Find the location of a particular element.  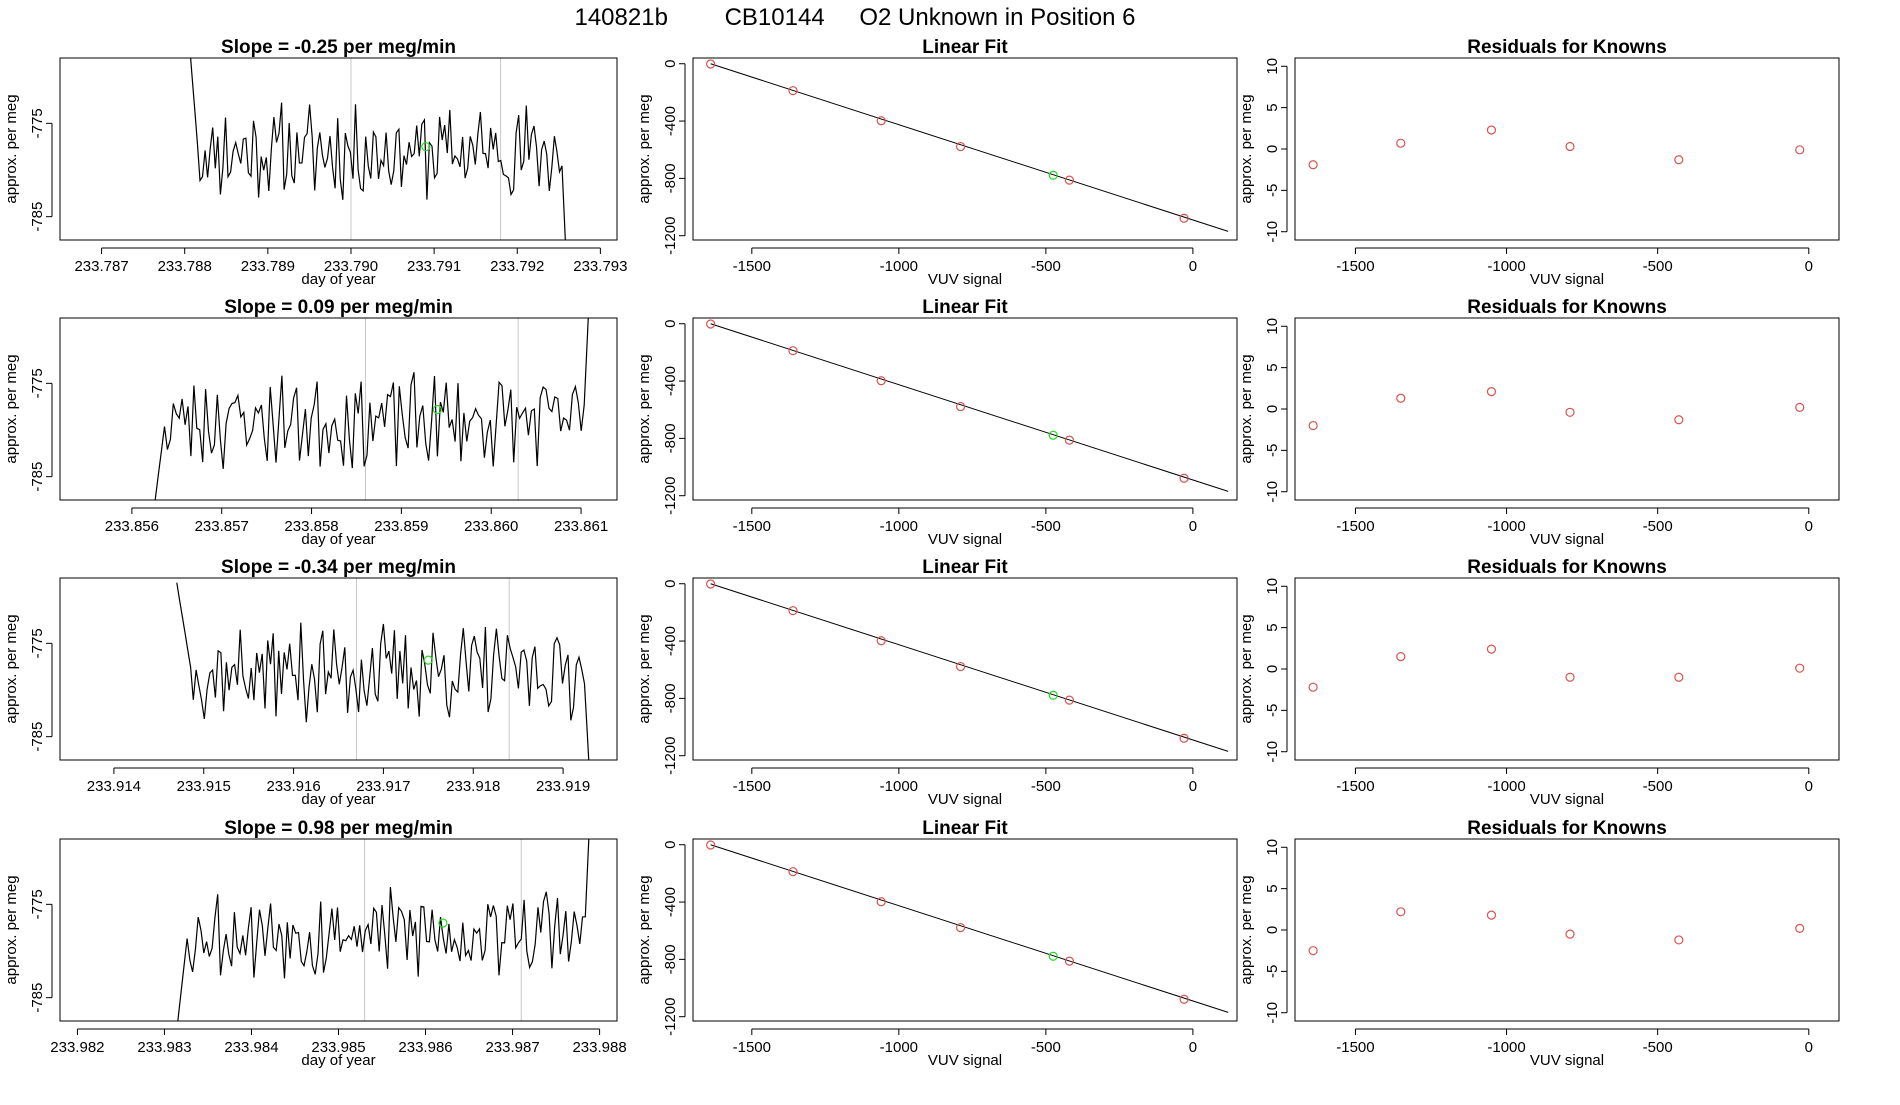

x-tick-label: 233.914 is located at coordinates (114, 786).